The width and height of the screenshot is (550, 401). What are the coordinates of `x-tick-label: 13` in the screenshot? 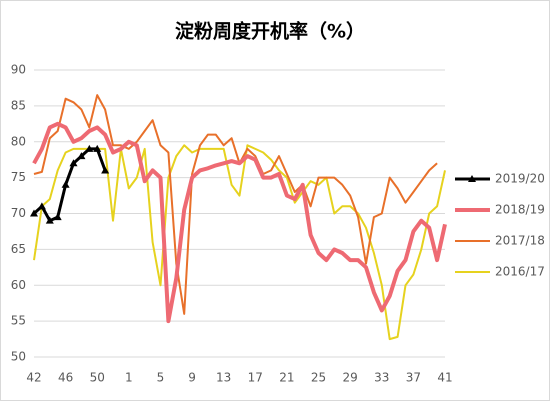 It's located at (223, 378).